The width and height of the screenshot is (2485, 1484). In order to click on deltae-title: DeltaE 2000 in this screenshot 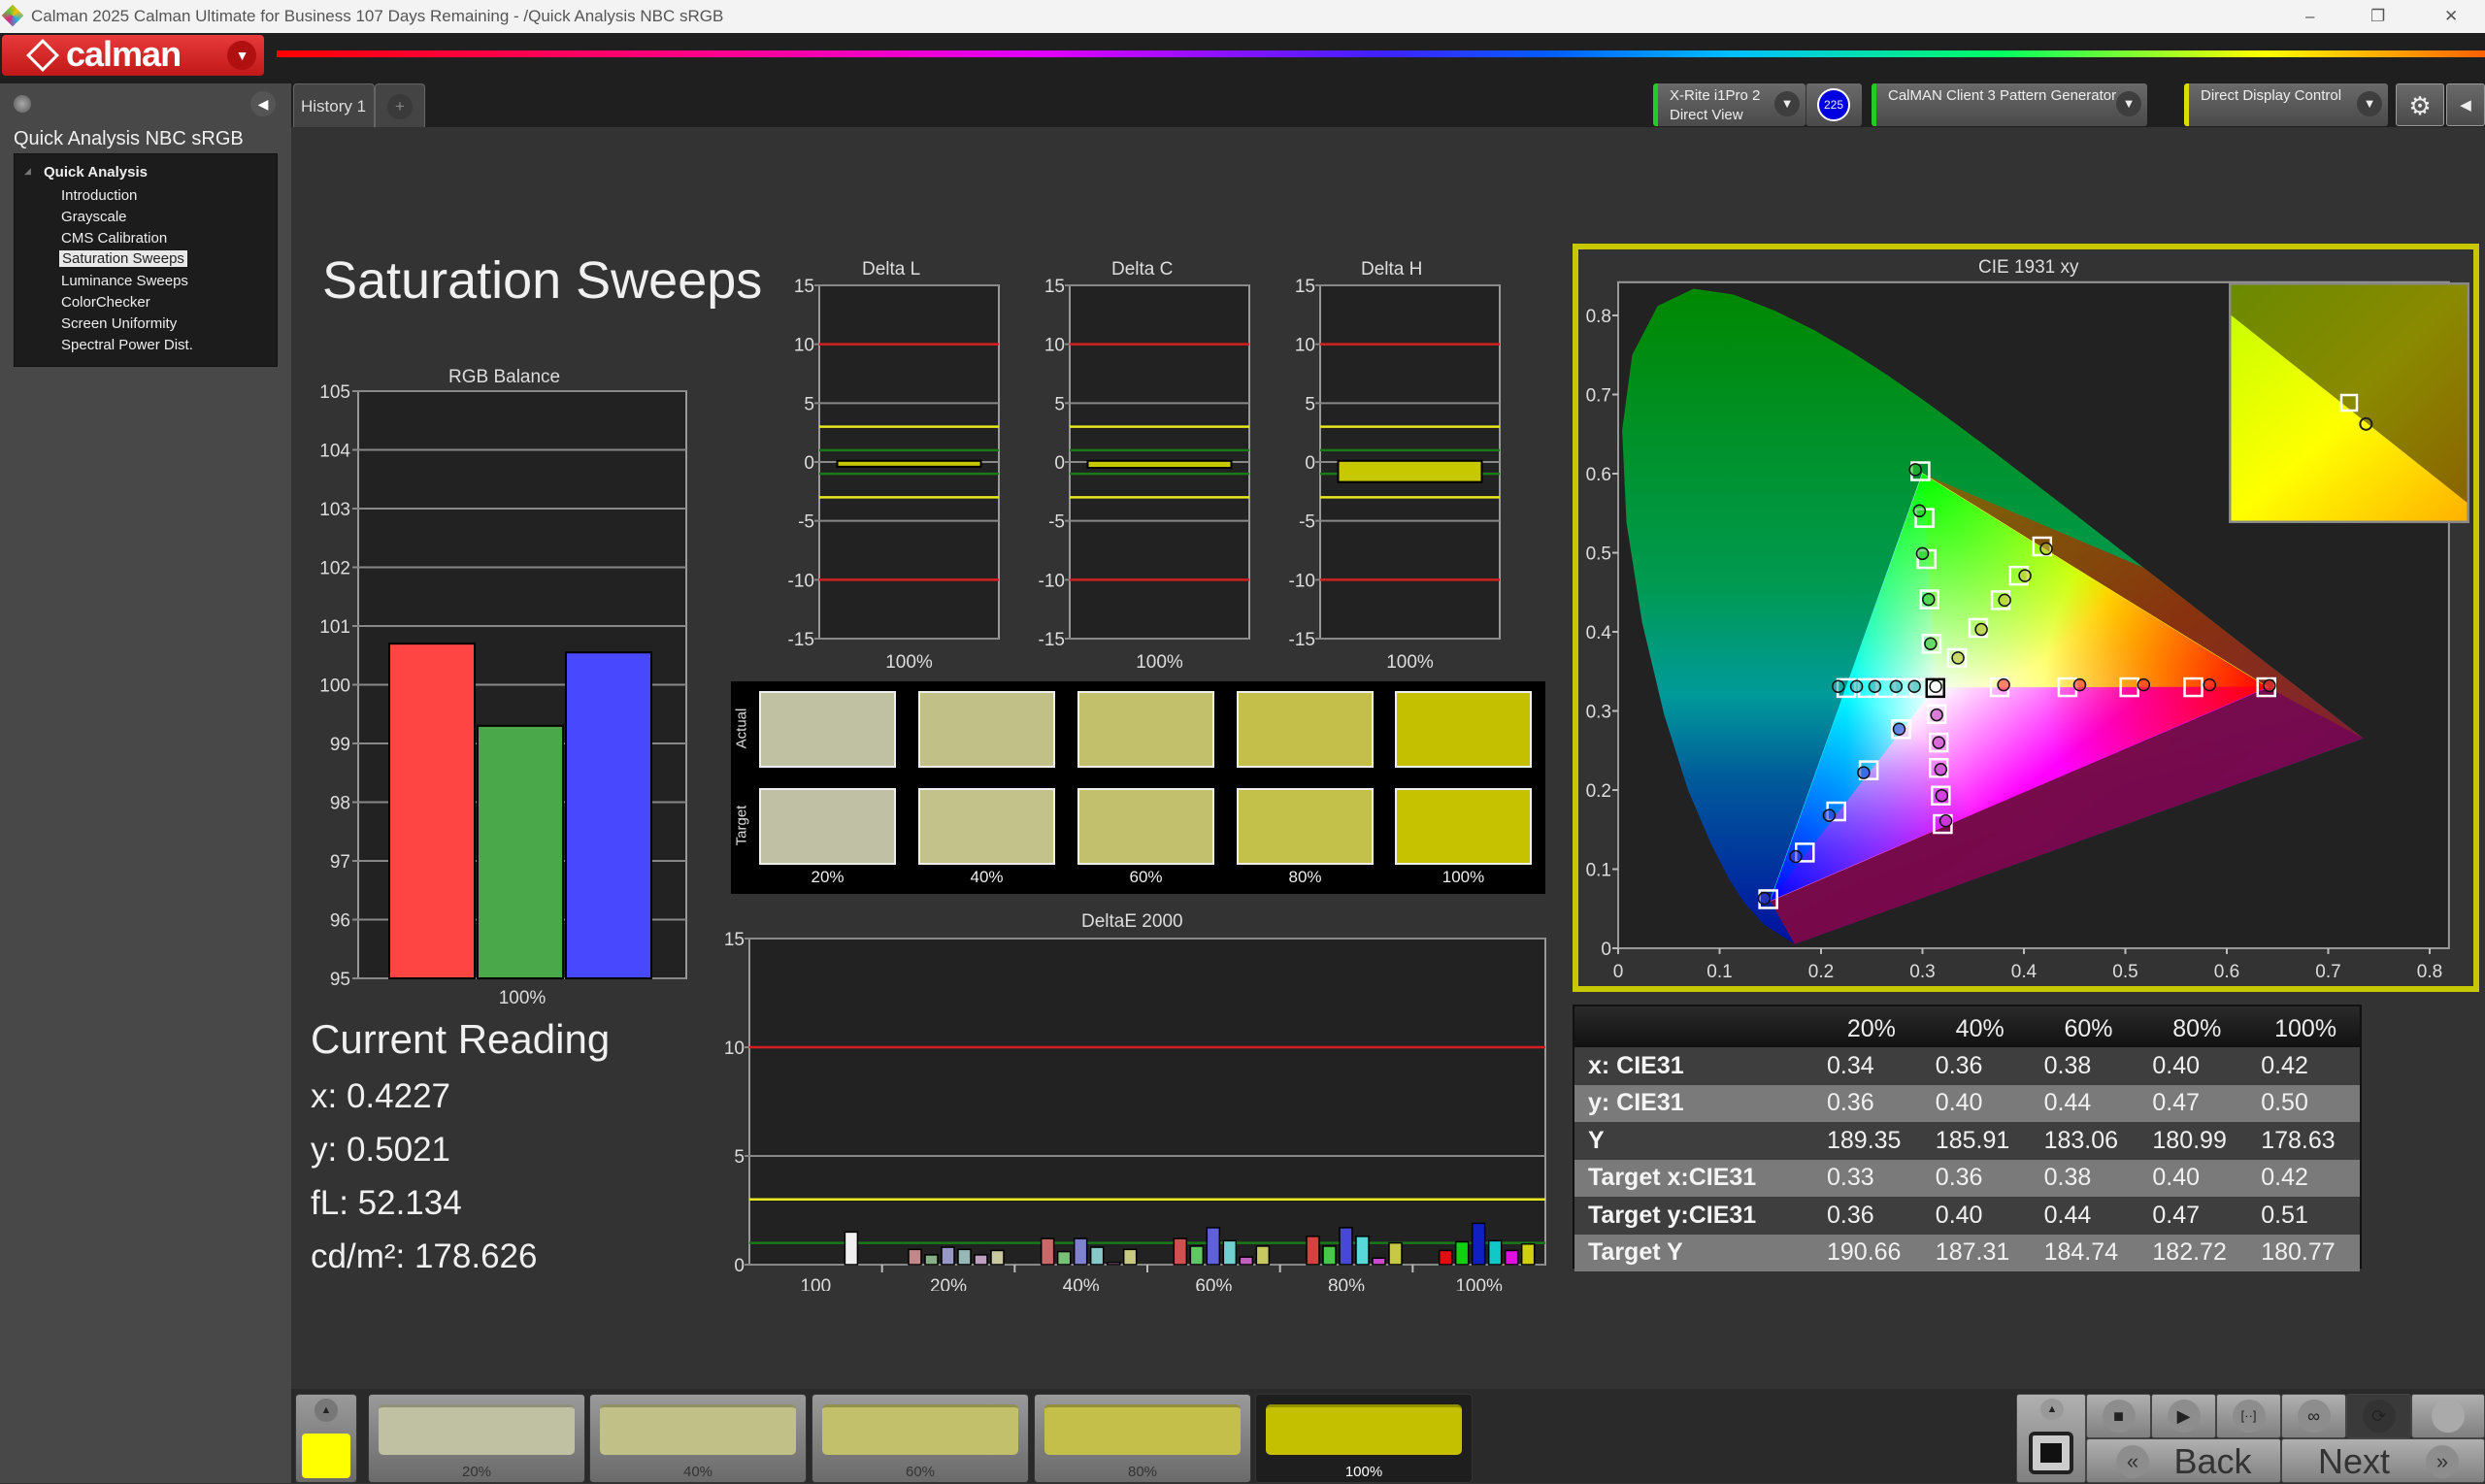, I will do `click(1132, 921)`.